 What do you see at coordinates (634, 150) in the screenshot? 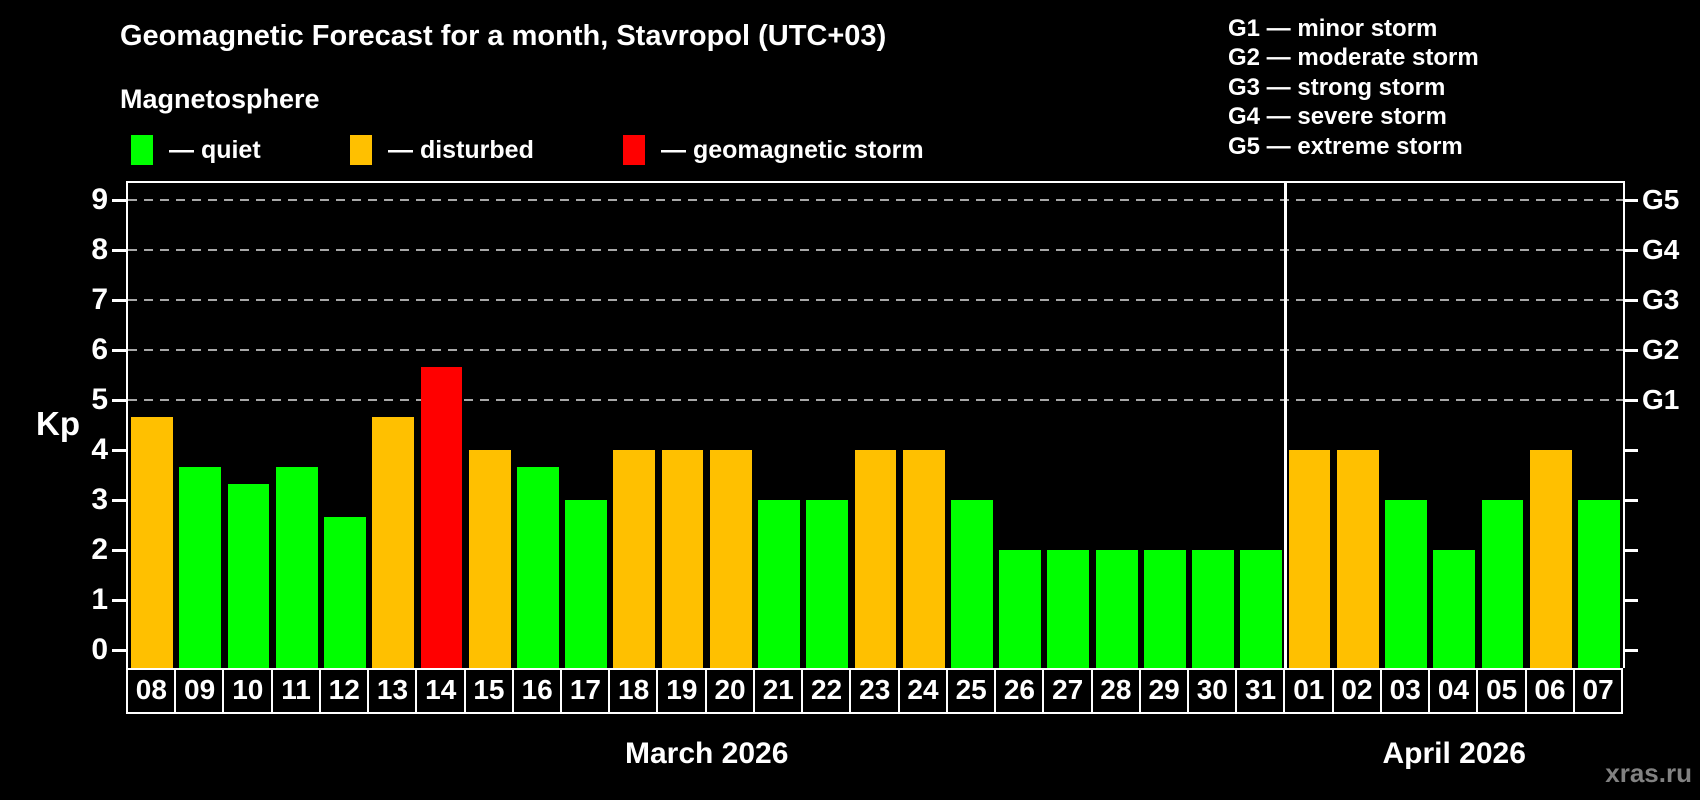
I see `storm-color-swatch` at bounding box center [634, 150].